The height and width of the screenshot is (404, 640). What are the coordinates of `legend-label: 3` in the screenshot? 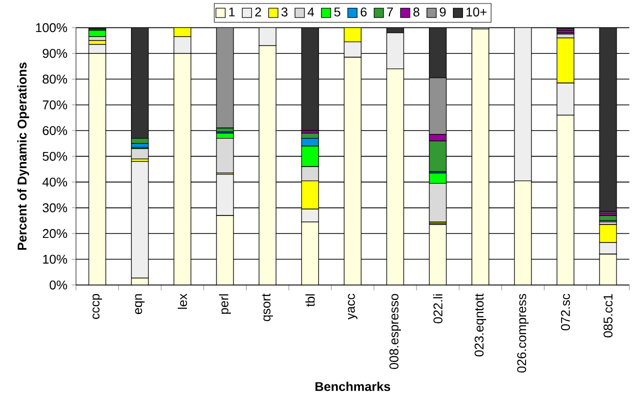 It's located at (284, 12).